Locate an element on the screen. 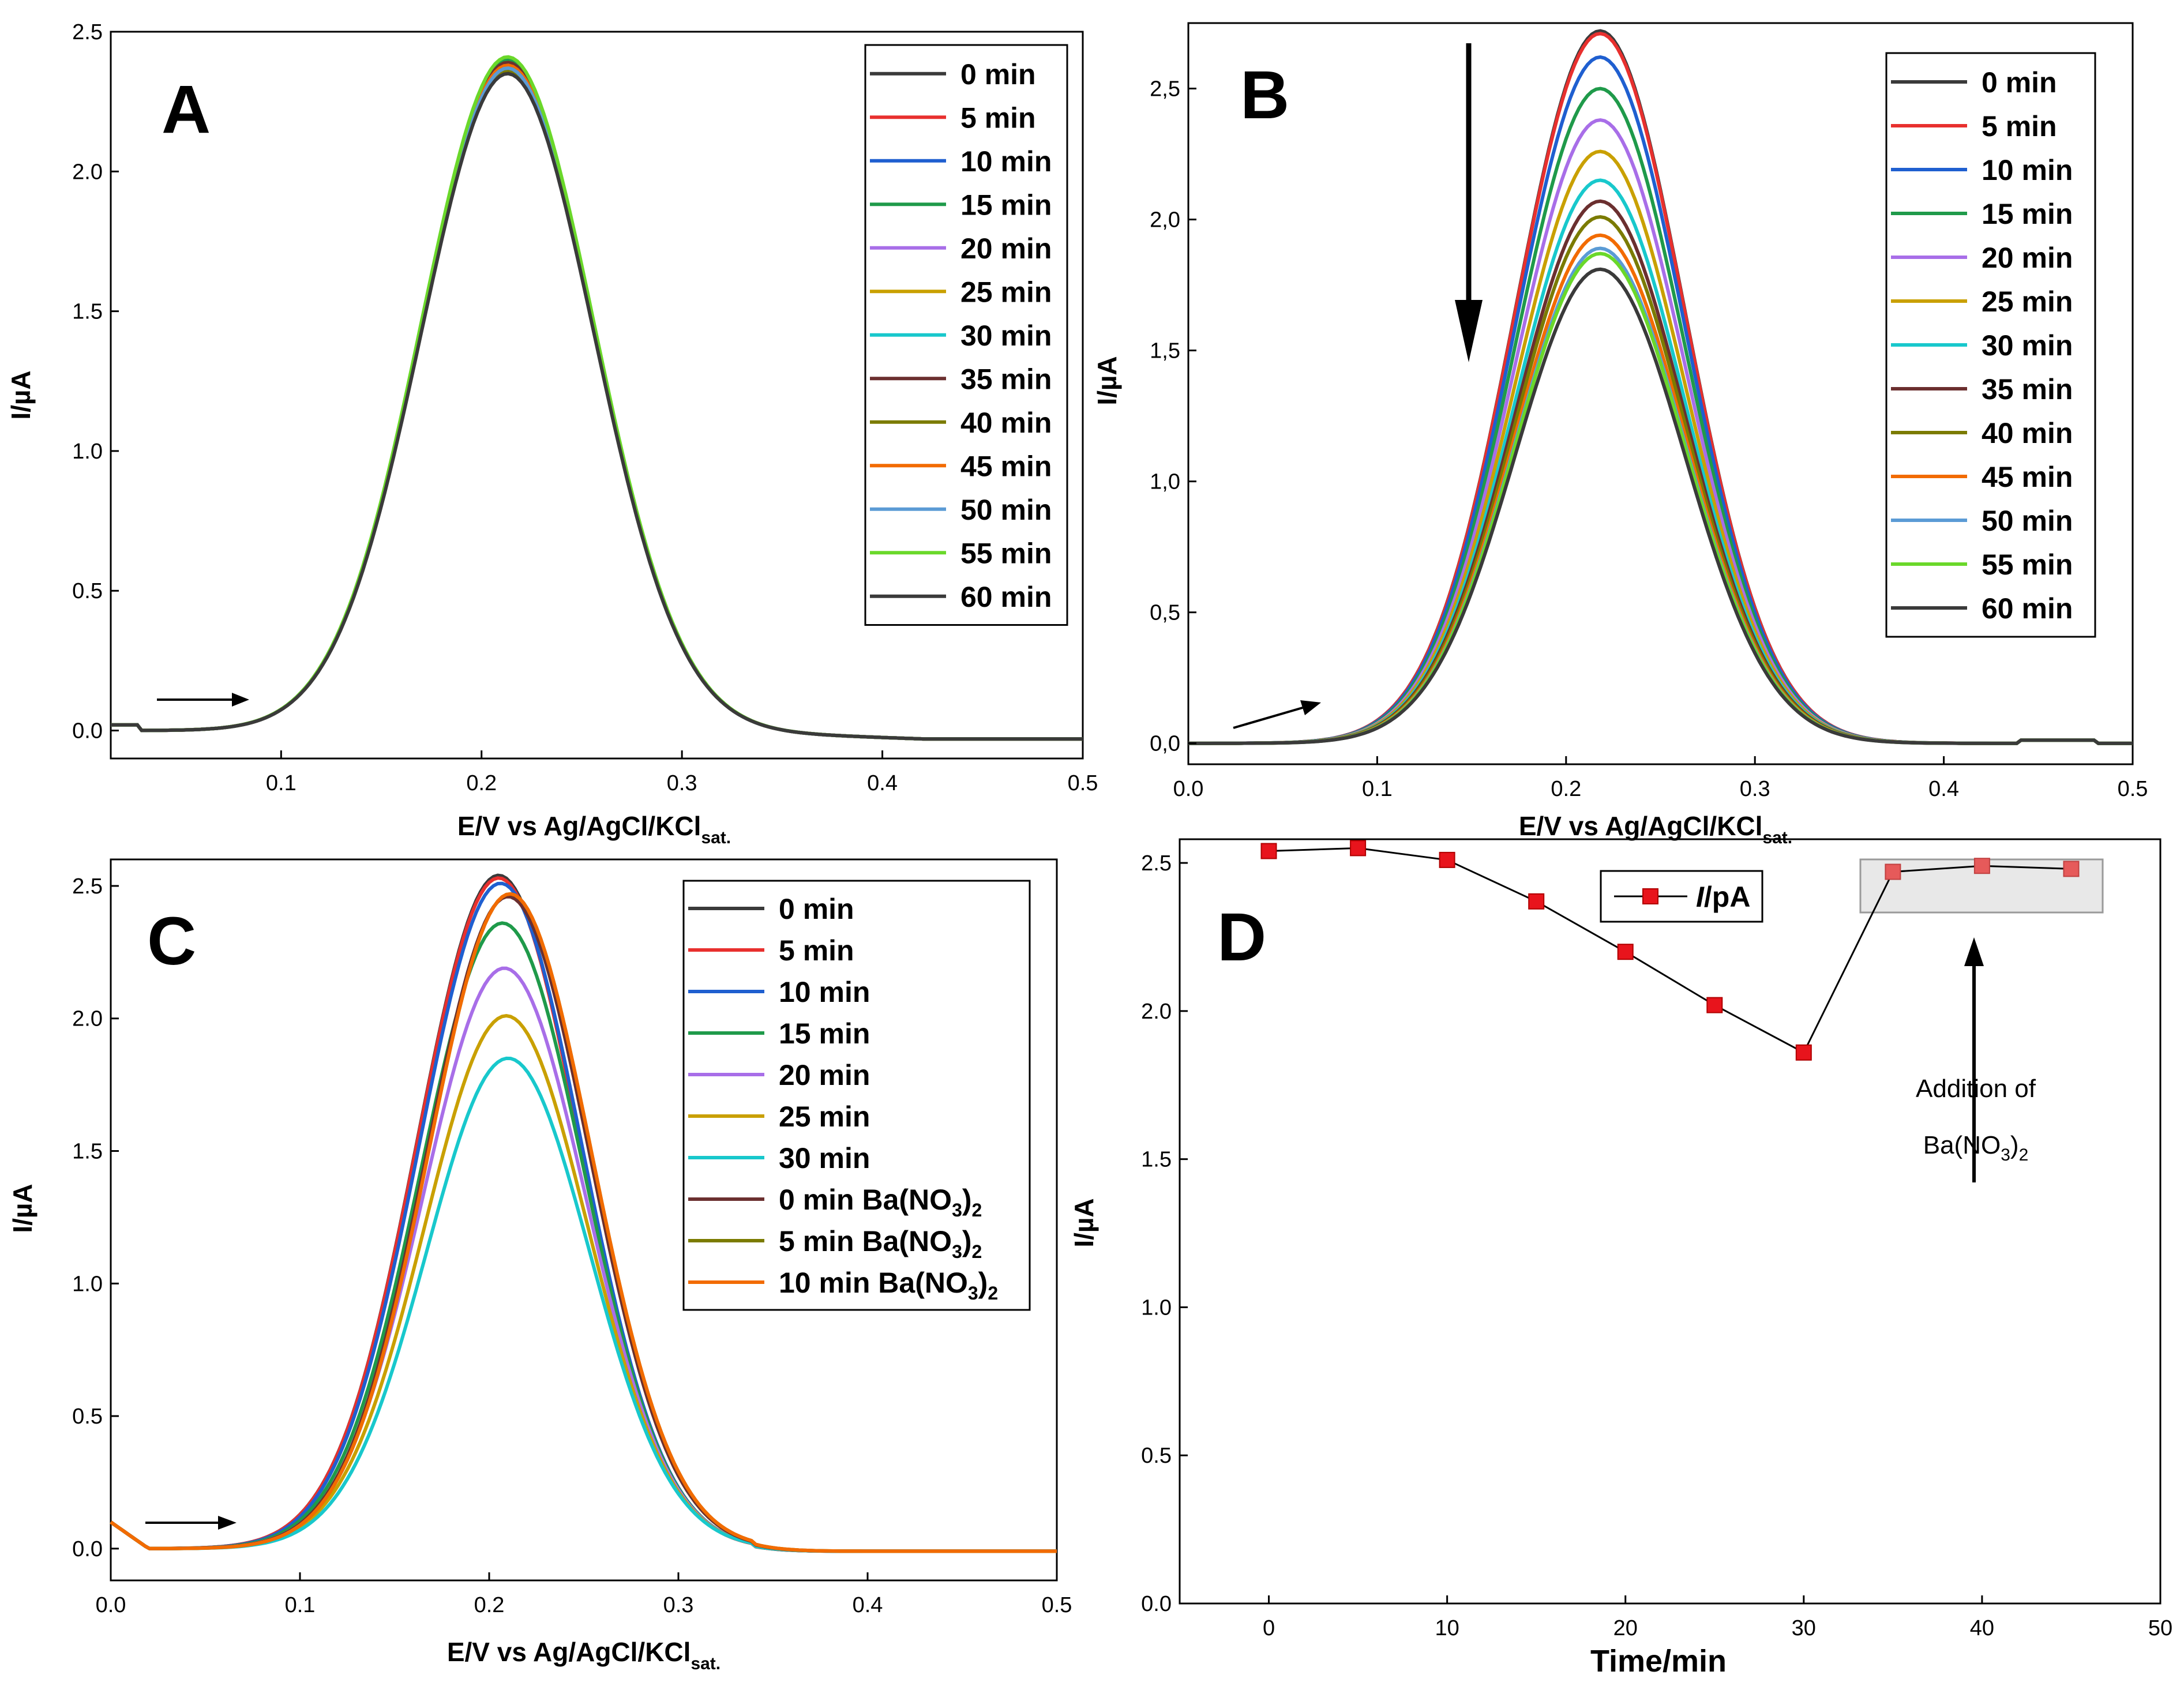 The height and width of the screenshot is (1690, 2184). panel-d-annotation-line2: Ba(NO3)2 is located at coordinates (1976, 1148).